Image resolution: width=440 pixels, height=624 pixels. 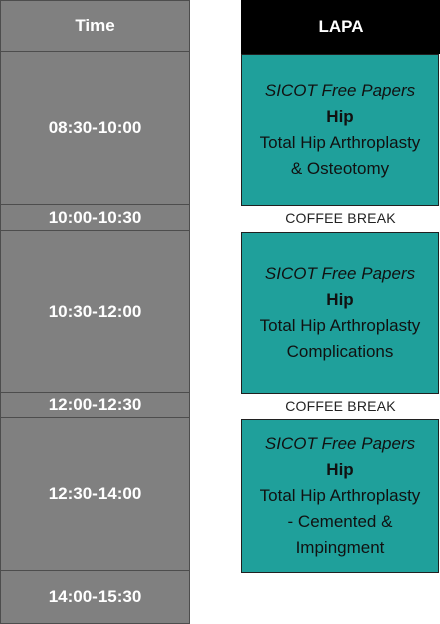 I want to click on session-description-line: Impingment, so click(x=340, y=547).